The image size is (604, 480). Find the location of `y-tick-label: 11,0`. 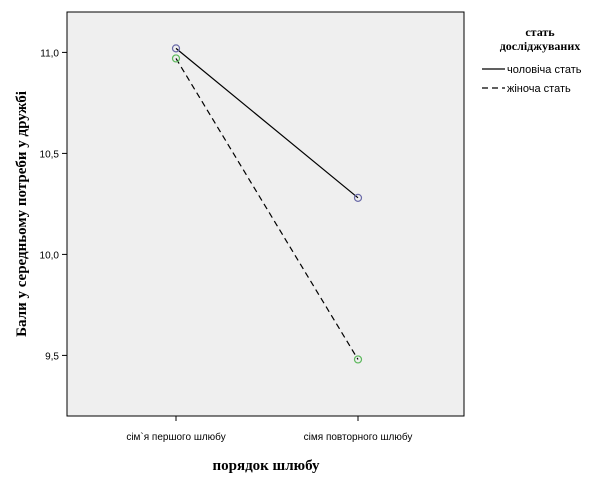

y-tick-label: 11,0 is located at coordinates (49, 53).